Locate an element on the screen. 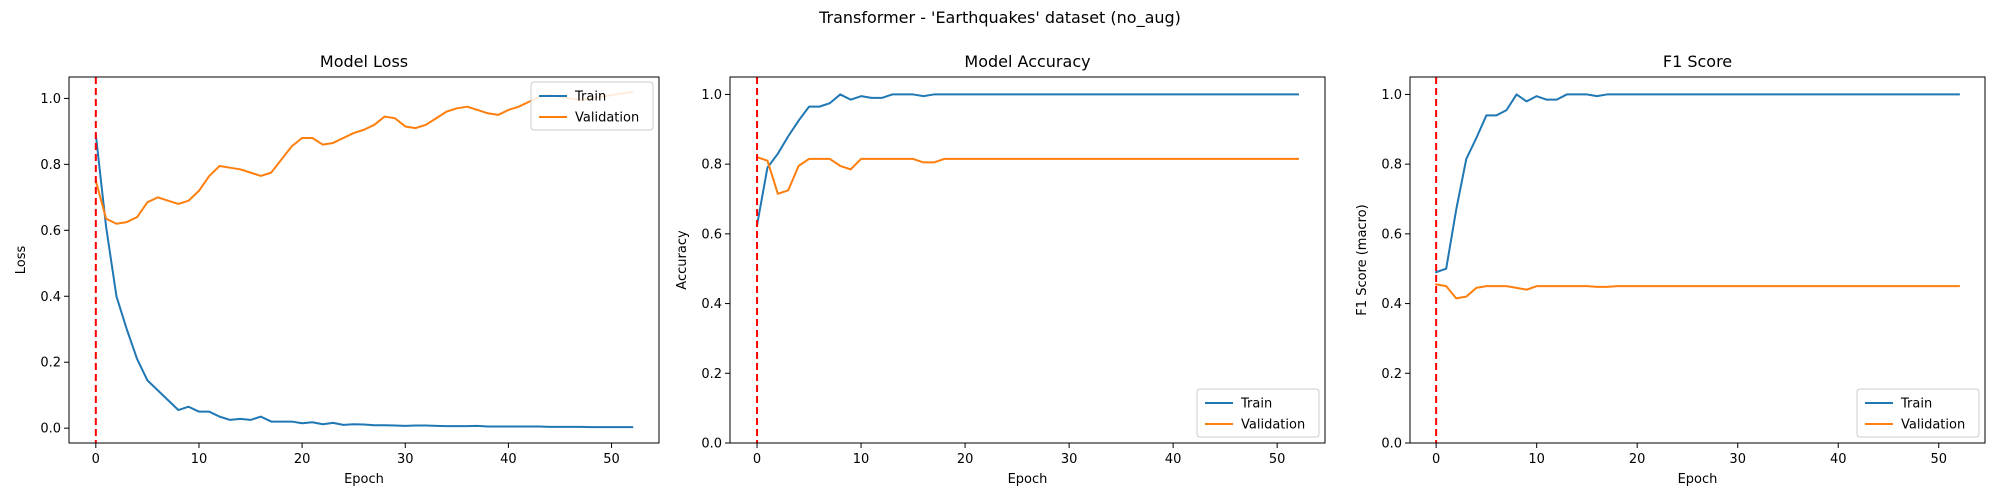 This screenshot has width=2000, height=500. y-axis-label: Accuracy is located at coordinates (682, 260).